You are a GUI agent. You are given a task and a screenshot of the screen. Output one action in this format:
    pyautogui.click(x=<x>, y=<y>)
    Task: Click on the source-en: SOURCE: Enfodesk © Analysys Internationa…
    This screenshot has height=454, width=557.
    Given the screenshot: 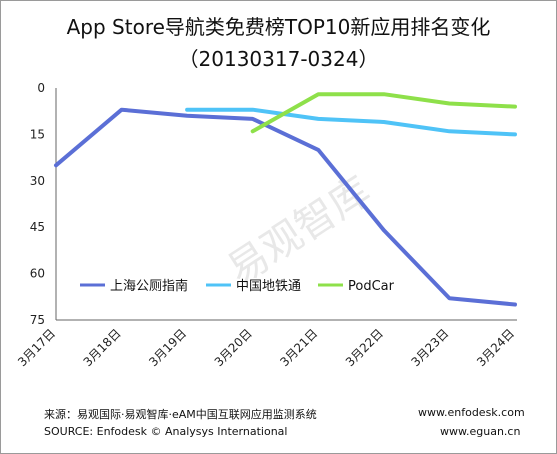 What is the action you would take?
    pyautogui.click(x=166, y=431)
    